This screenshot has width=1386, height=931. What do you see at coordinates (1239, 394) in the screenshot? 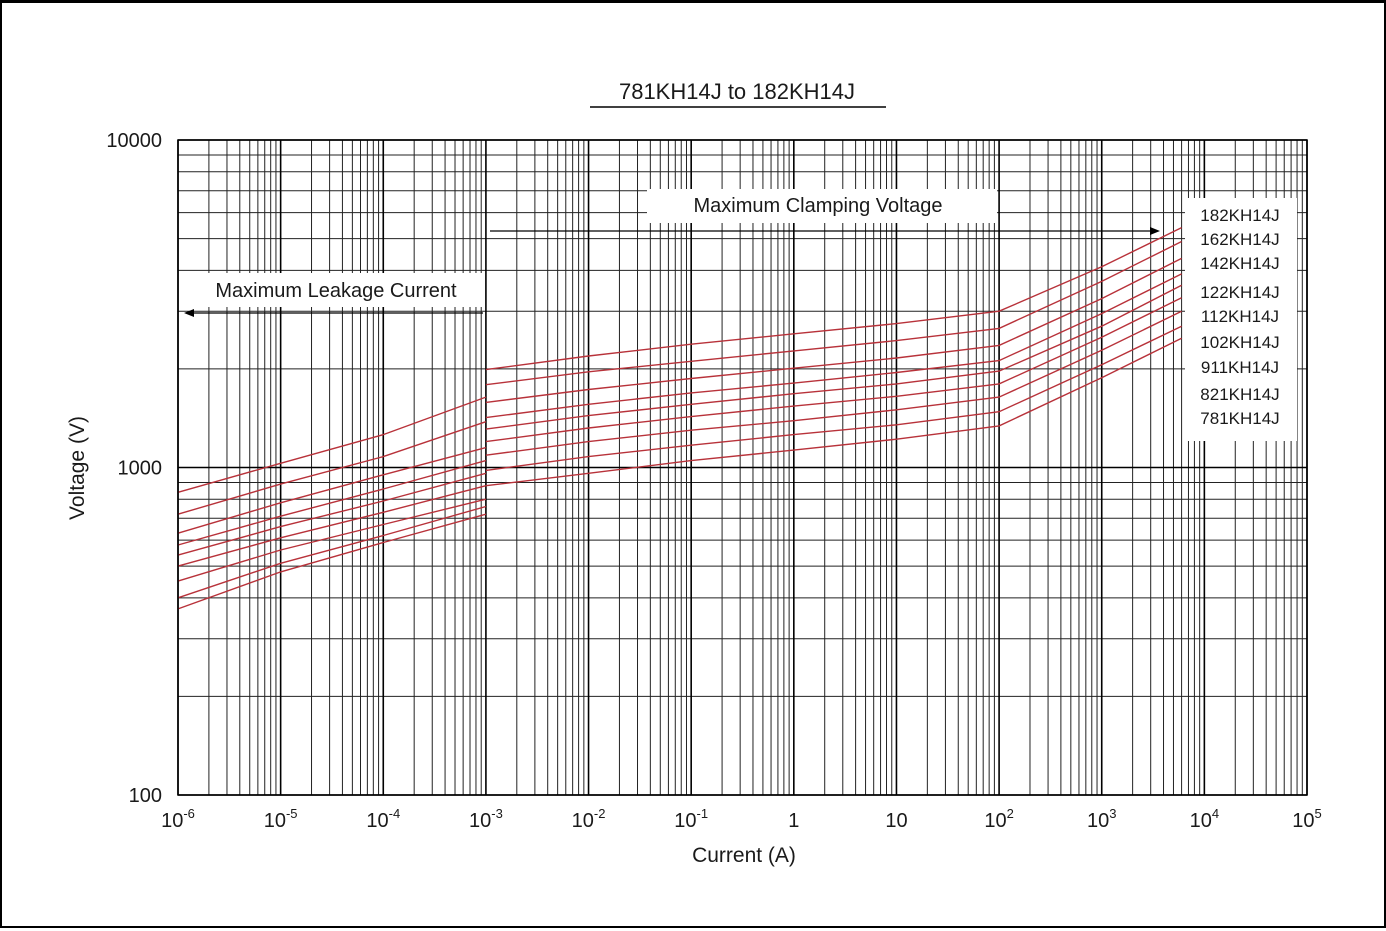
I see `legend-label: 821KH14J` at bounding box center [1239, 394].